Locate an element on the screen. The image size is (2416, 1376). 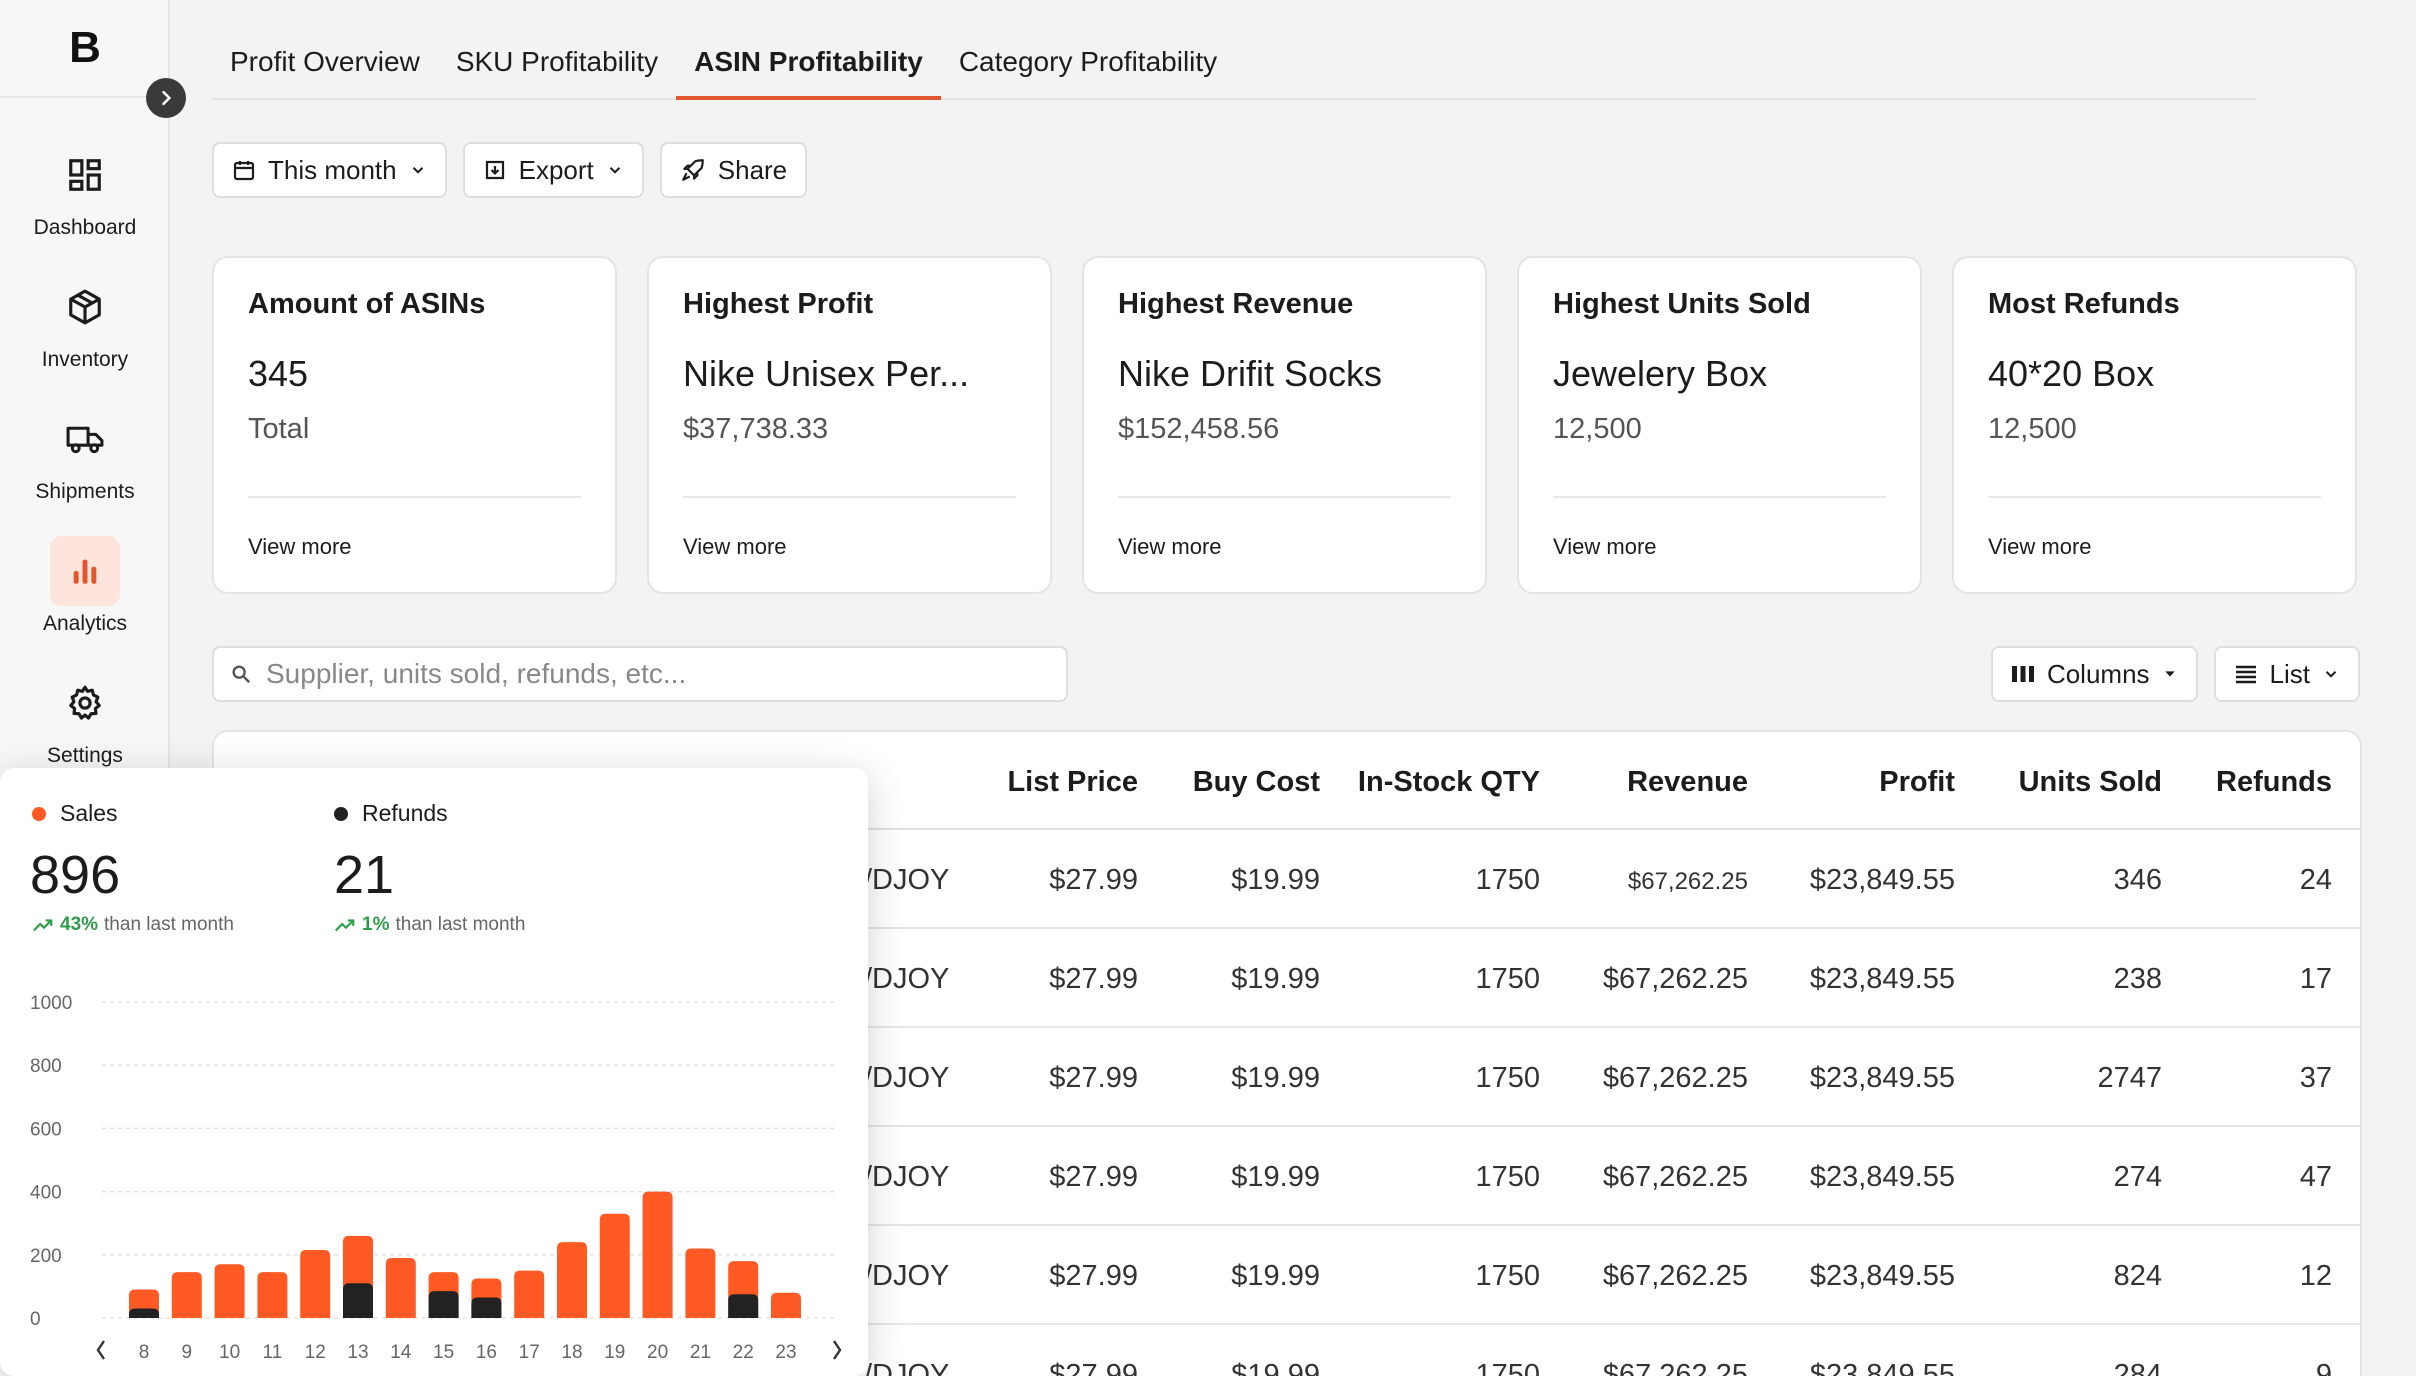
sales-legend: Sales is located at coordinates (75, 813).